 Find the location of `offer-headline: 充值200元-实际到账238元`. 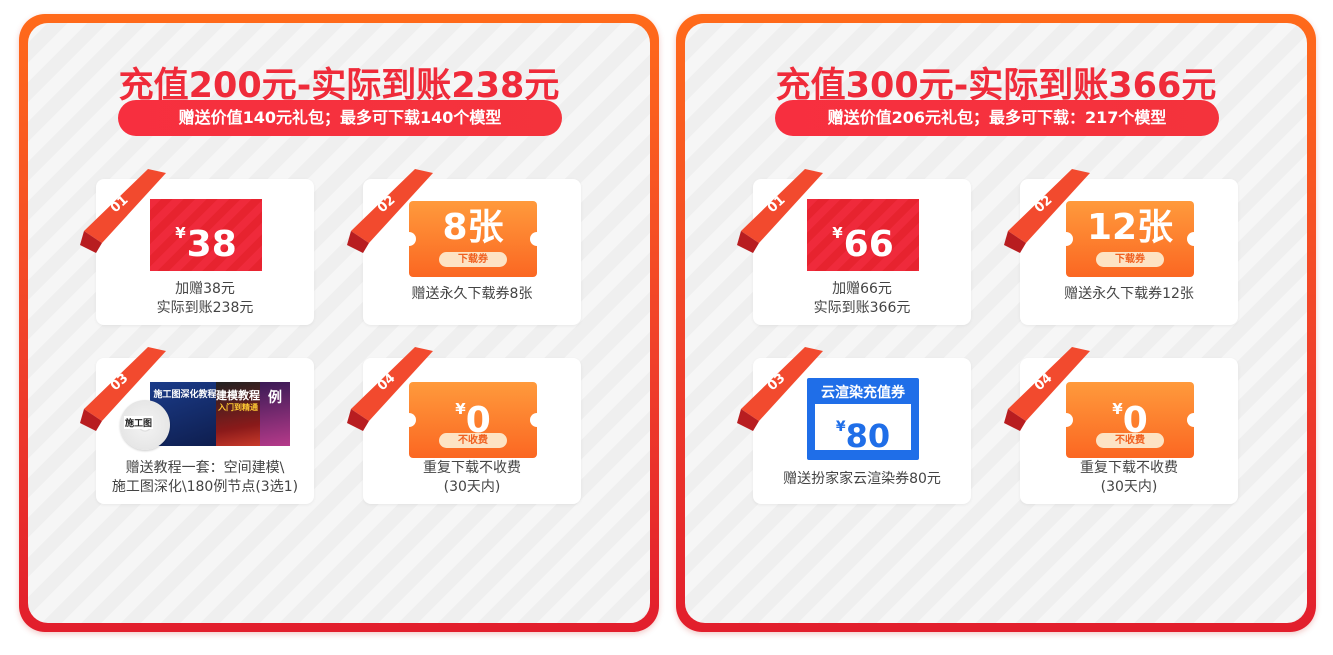

offer-headline: 充值200元-实际到账238元 is located at coordinates (339, 86).